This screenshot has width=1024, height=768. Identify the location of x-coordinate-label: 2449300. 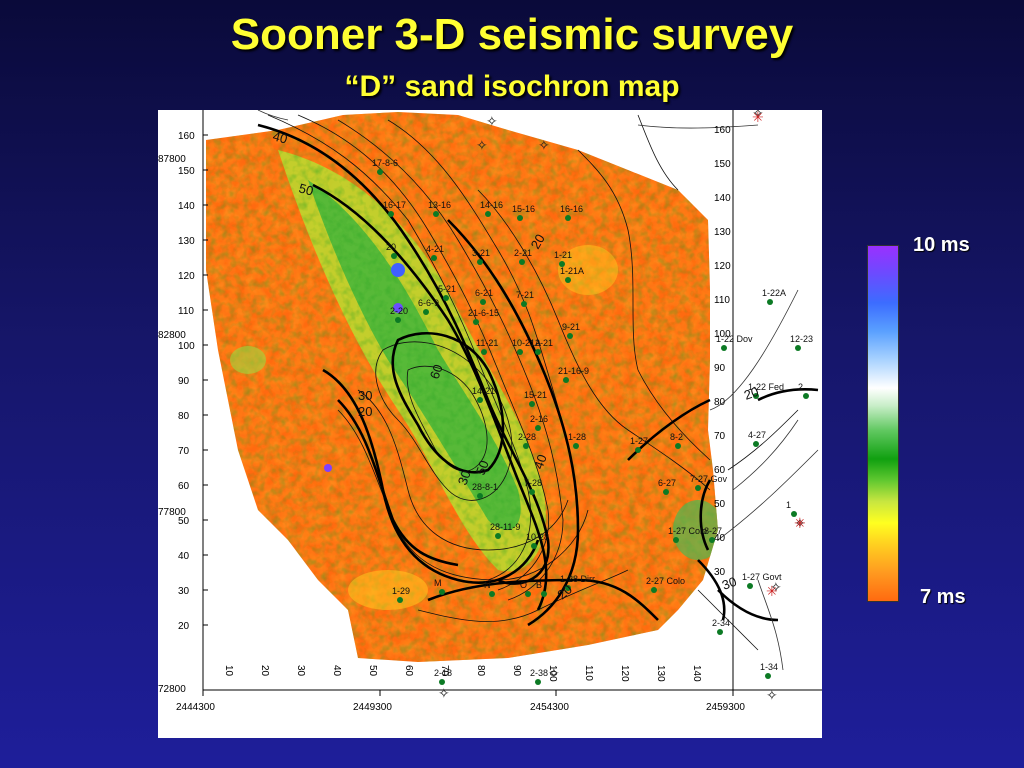
(372, 707).